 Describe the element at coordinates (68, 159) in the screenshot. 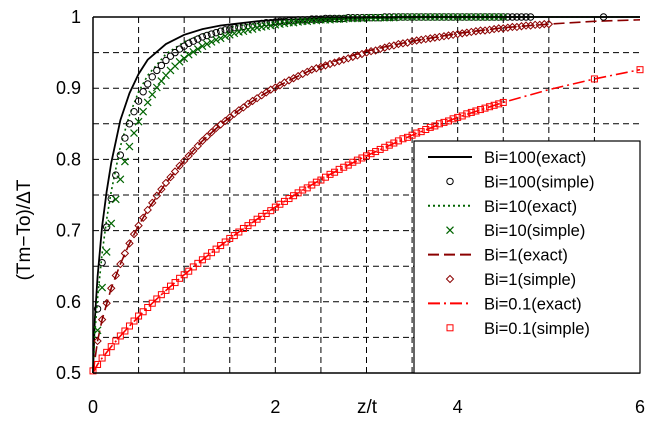

I see `y-tick-label: 0.8` at that location.